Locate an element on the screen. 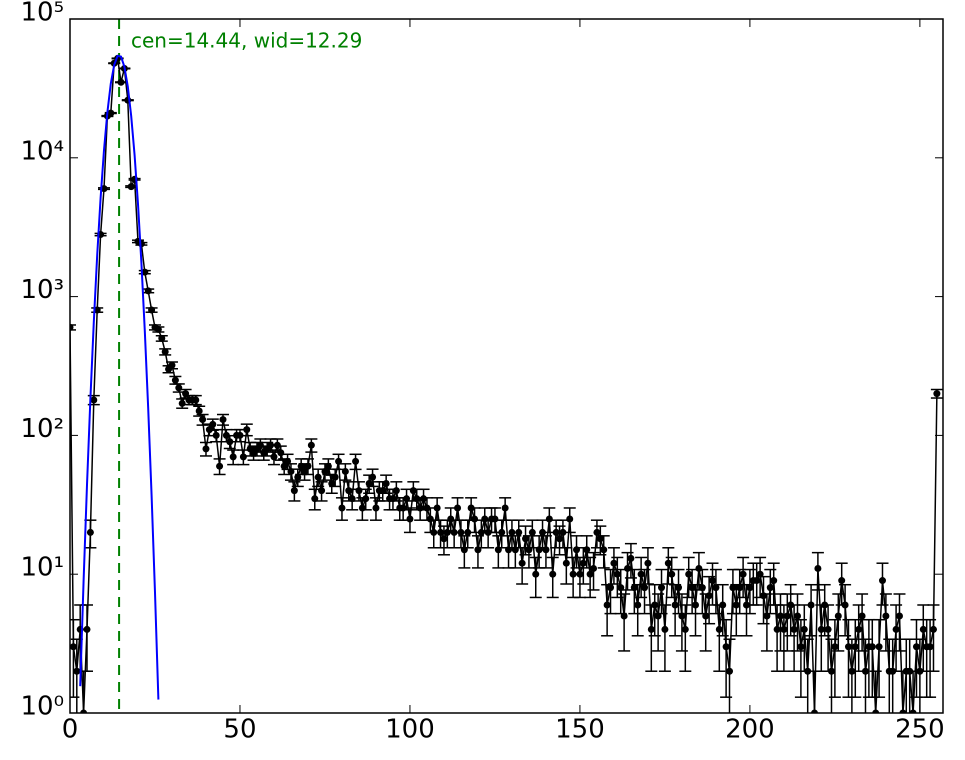 The width and height of the screenshot is (965, 760). x-tick-label: 250 is located at coordinates (920, 730).